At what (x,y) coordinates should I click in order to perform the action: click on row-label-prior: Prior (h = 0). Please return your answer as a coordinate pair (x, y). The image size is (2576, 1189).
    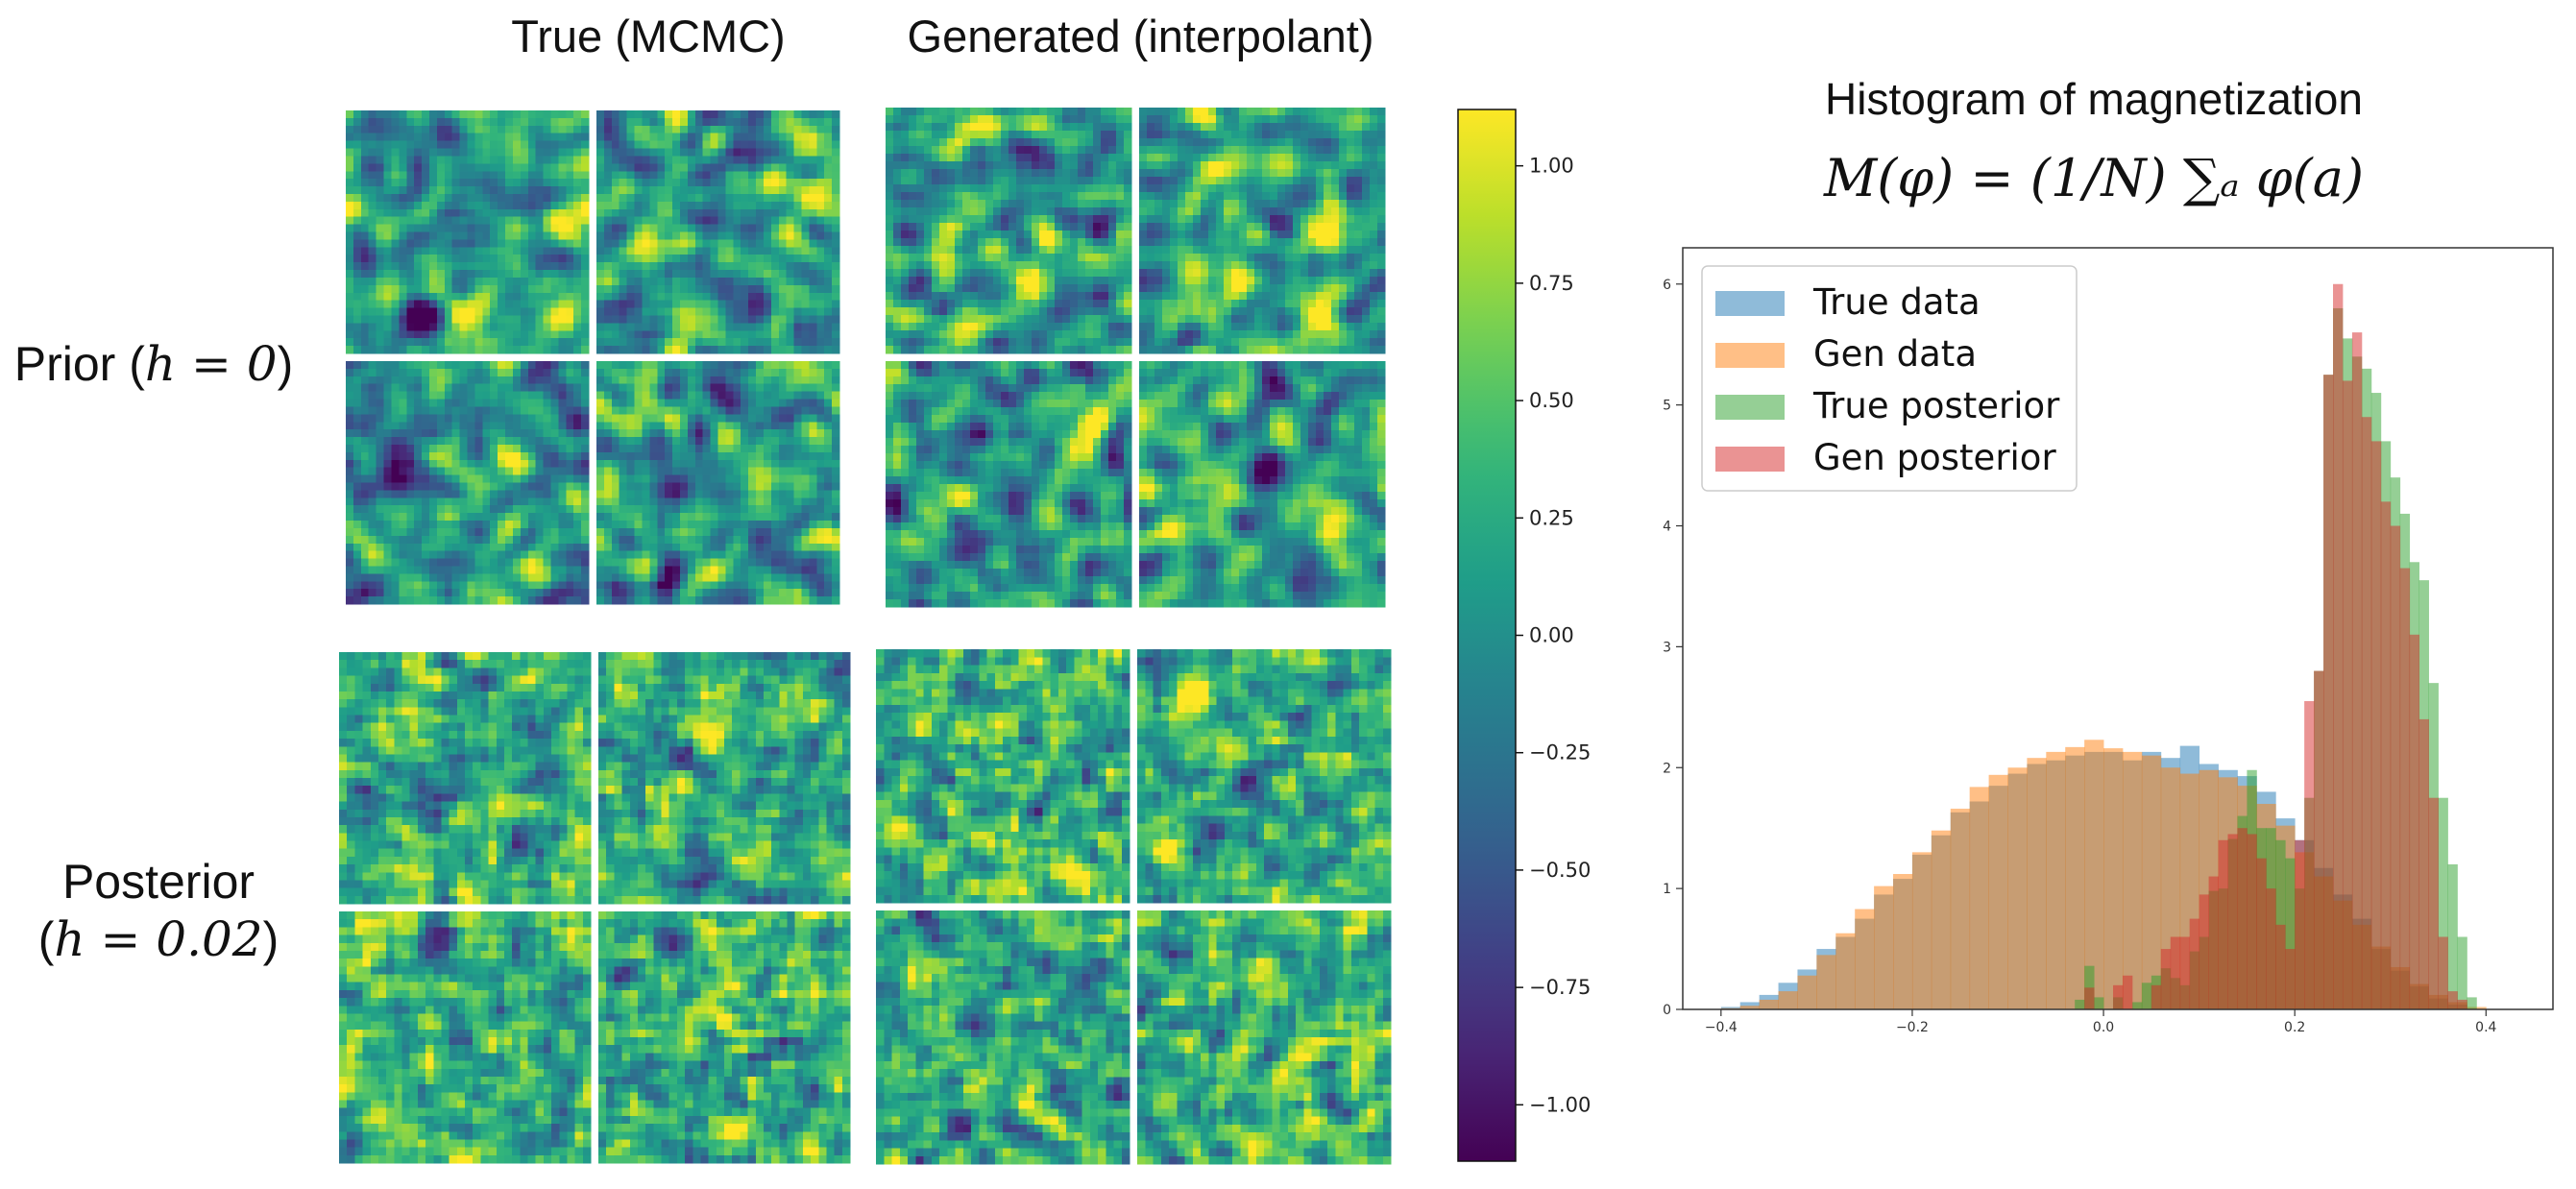
    Looking at the image, I should click on (154, 364).